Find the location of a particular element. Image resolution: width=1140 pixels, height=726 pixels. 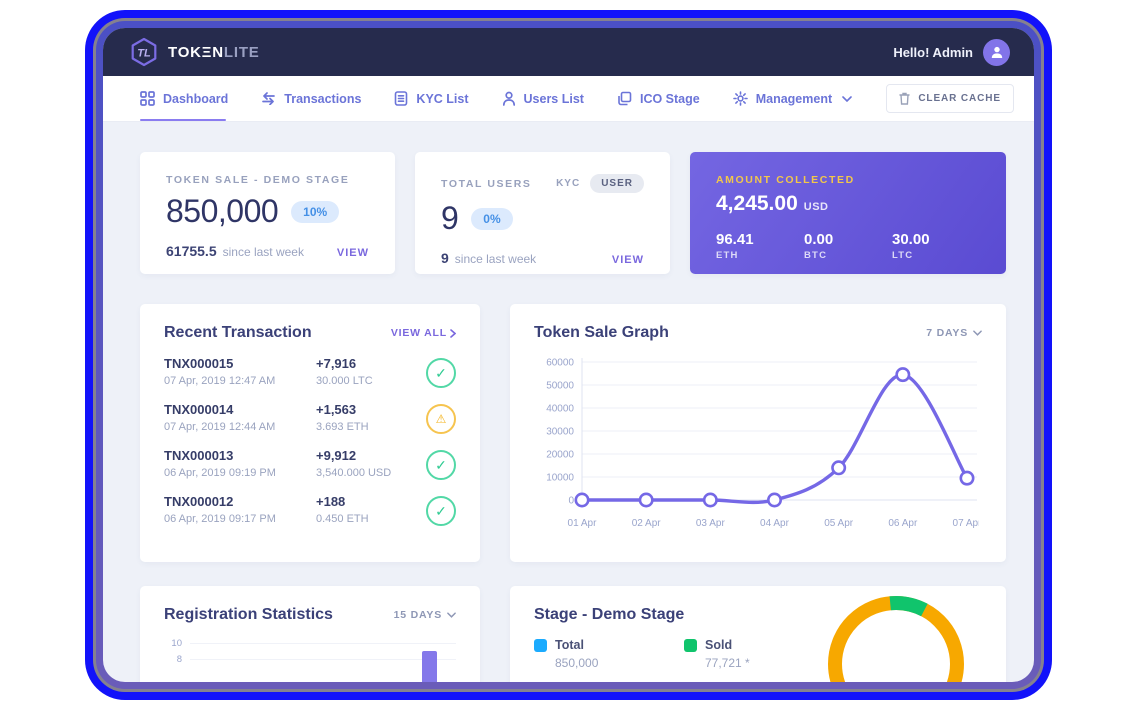

legend-total: Total 850,000 is located at coordinates (609, 654).